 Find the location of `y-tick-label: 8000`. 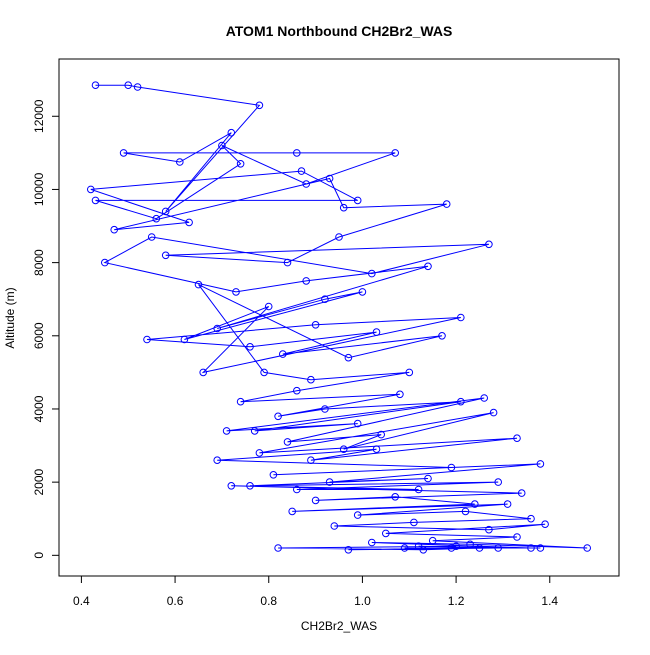

y-tick-label: 8000 is located at coordinates (39, 262).